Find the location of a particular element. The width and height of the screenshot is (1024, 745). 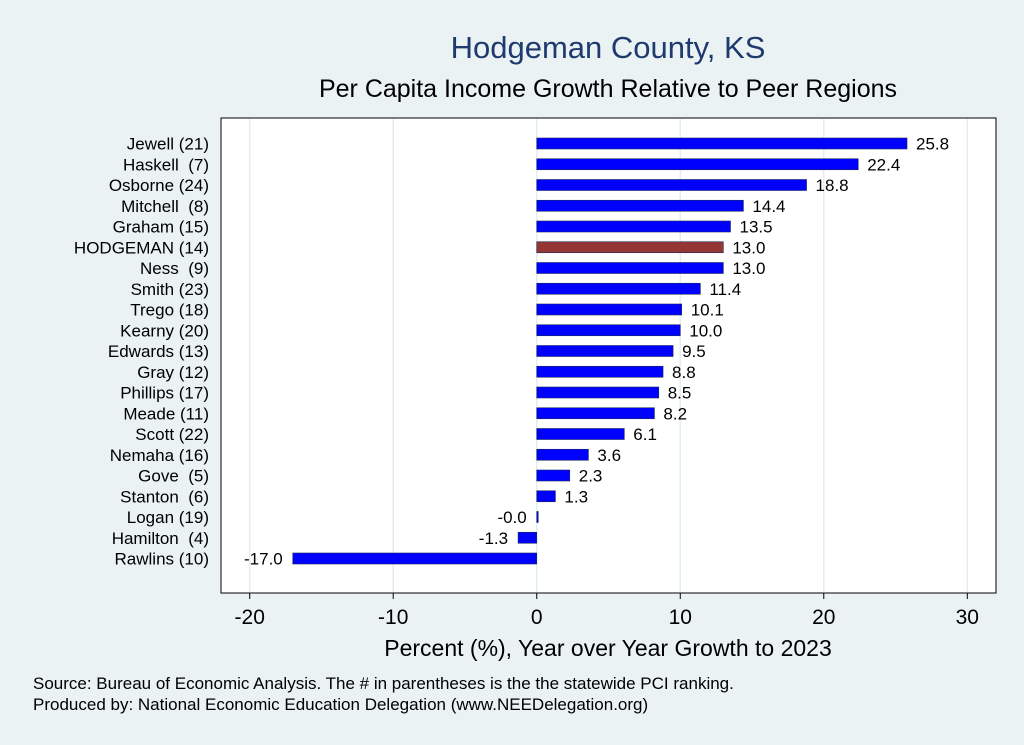

category-label: Phillips (17) is located at coordinates (164, 393).